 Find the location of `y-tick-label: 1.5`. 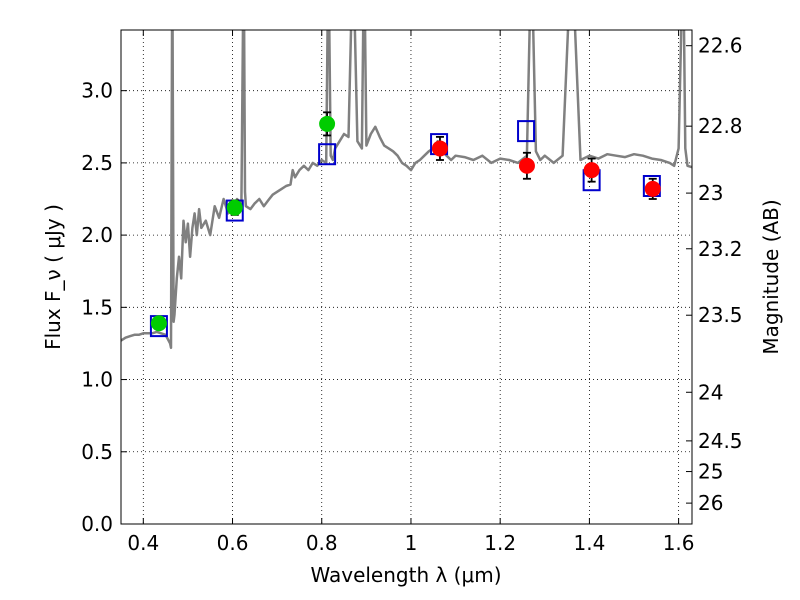

y-tick-label: 1.5 is located at coordinates (97, 307).